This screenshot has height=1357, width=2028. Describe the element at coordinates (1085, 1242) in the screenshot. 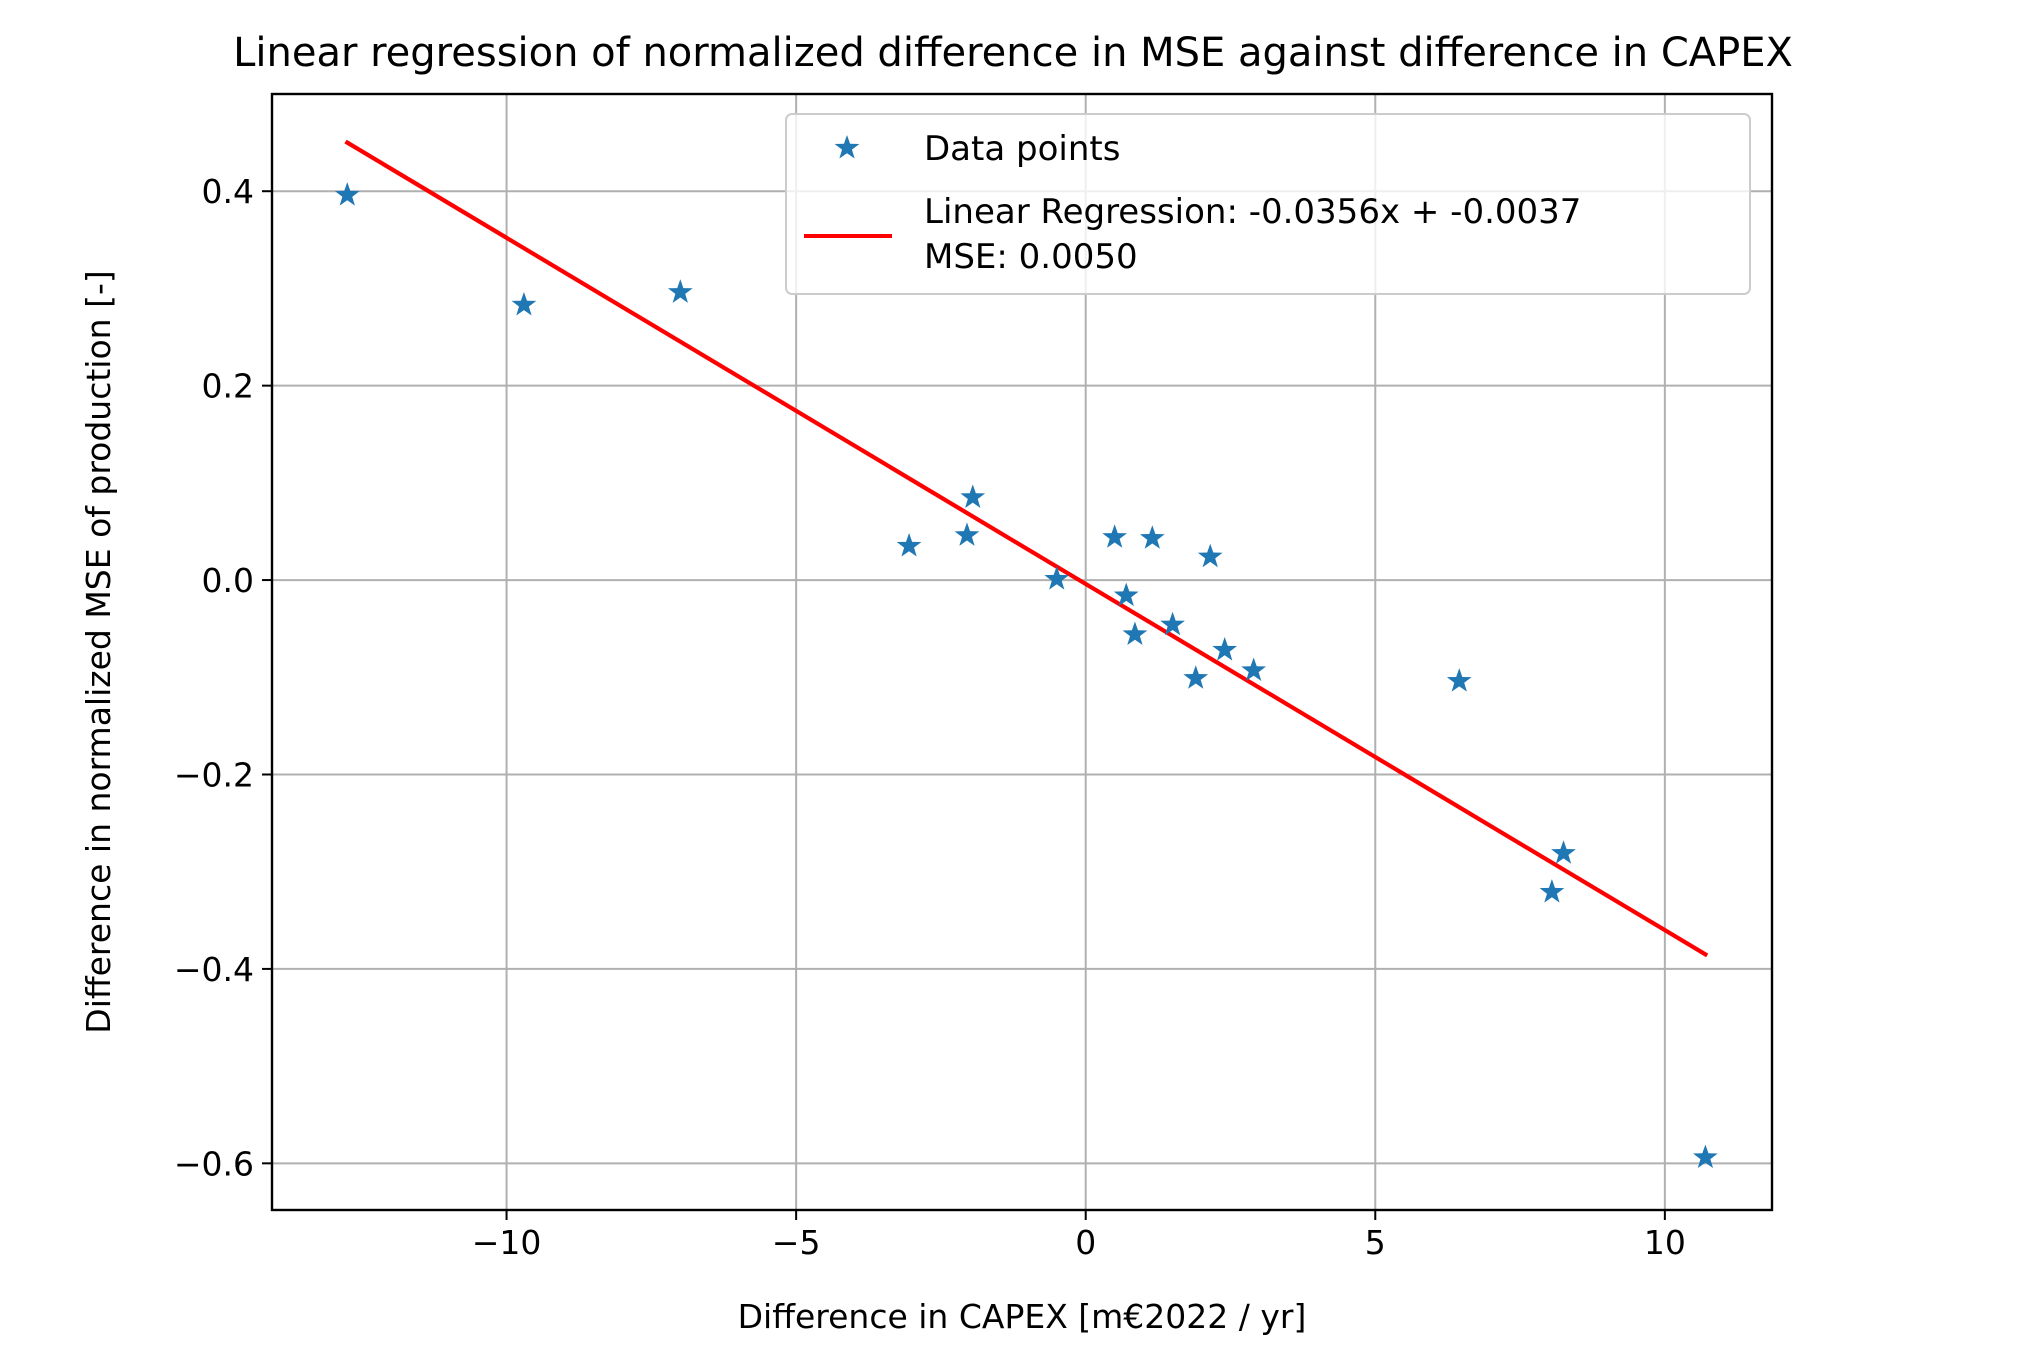

I see `x-tick-label: 0` at that location.